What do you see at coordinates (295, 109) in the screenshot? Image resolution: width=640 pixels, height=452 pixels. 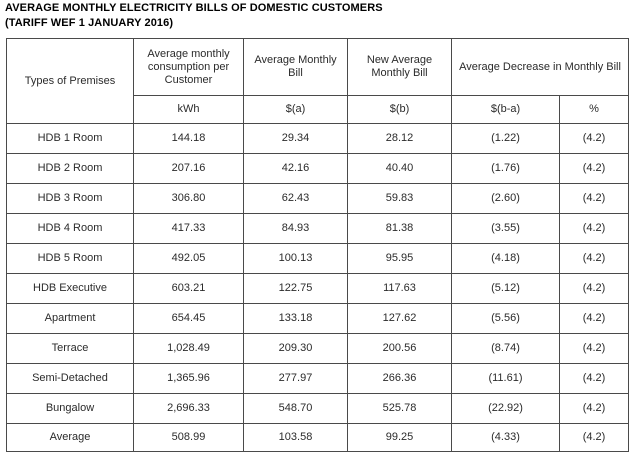 I see `unit-header-dollar-a: $(a)` at bounding box center [295, 109].